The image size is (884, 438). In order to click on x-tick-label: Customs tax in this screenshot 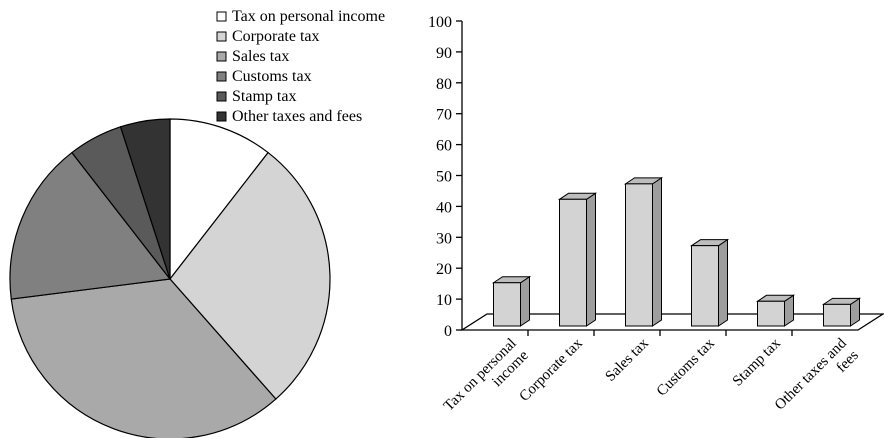, I will do `click(686, 367)`.